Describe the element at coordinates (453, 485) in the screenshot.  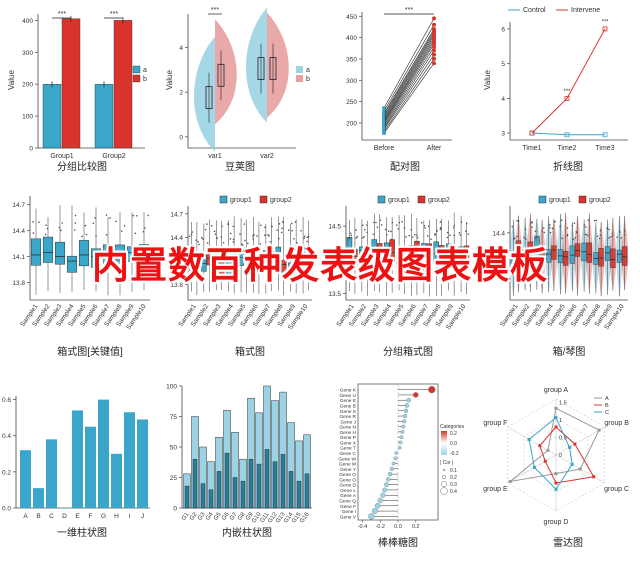
I see `lollipop-size-label: 0.3` at that location.